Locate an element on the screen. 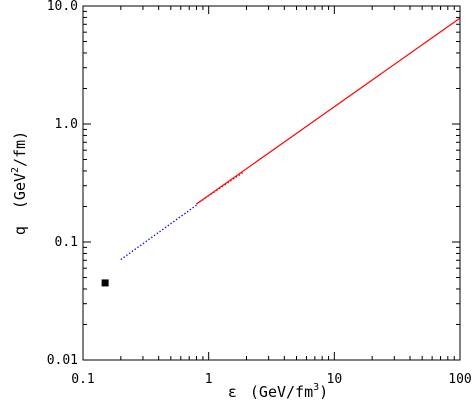 Image resolution: width=474 pixels, height=404 pixels. y-axis-unit-post: /fm) is located at coordinates (20, 149).